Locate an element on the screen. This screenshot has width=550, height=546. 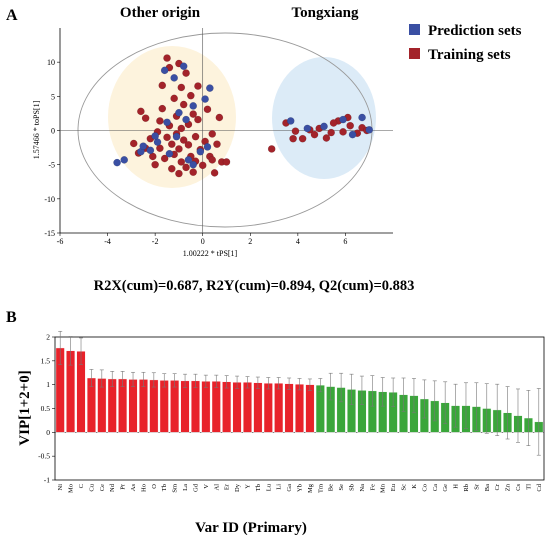
vip-y-tick-label: 1.5 is located at coordinates (46, 360).